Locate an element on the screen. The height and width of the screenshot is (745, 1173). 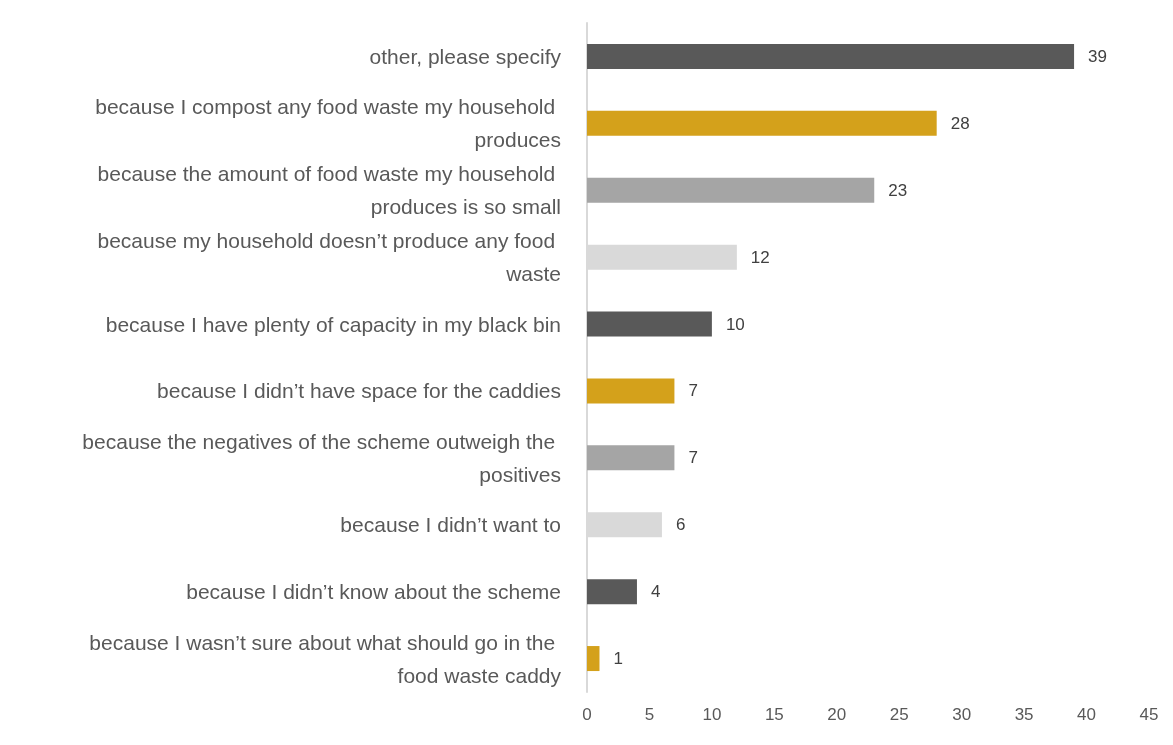
x-tick-label: 25 is located at coordinates (899, 714).